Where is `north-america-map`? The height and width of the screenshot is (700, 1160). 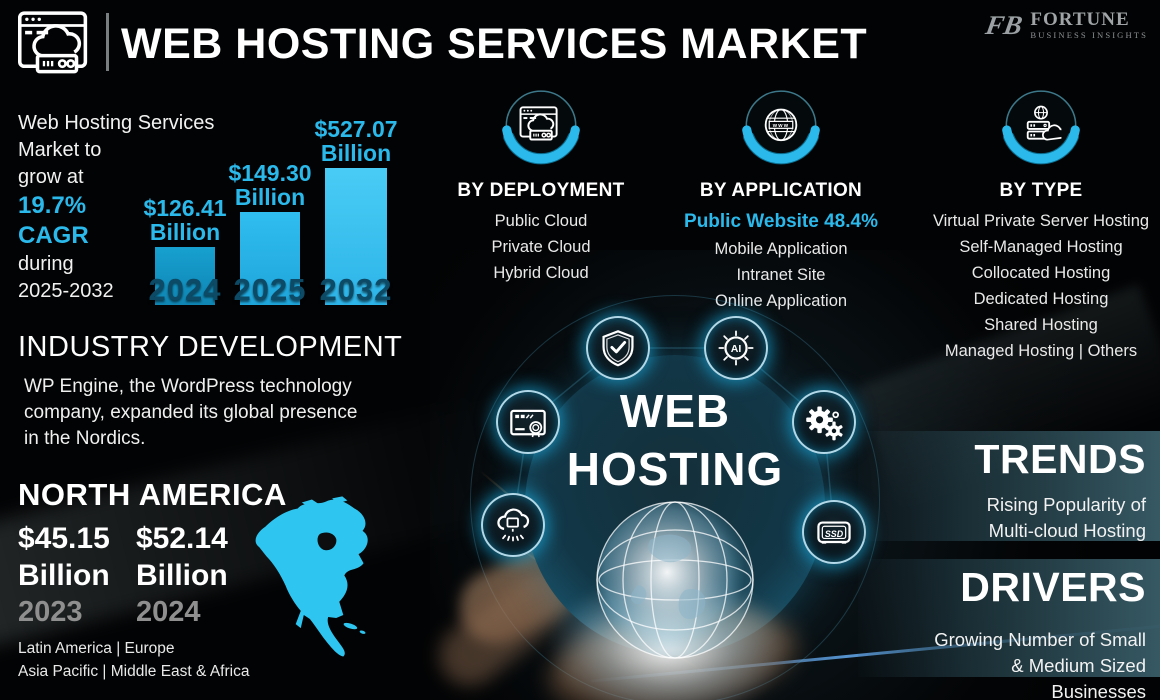
north-america-map is located at coordinates (311, 576).